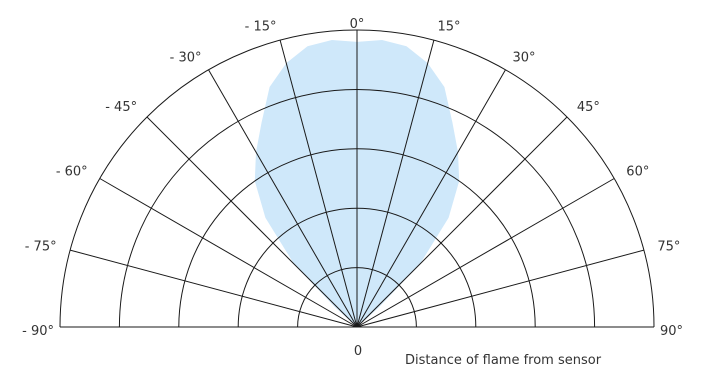 This screenshot has width=704, height=373. I want to click on angle-label-45: 45°, so click(588, 107).